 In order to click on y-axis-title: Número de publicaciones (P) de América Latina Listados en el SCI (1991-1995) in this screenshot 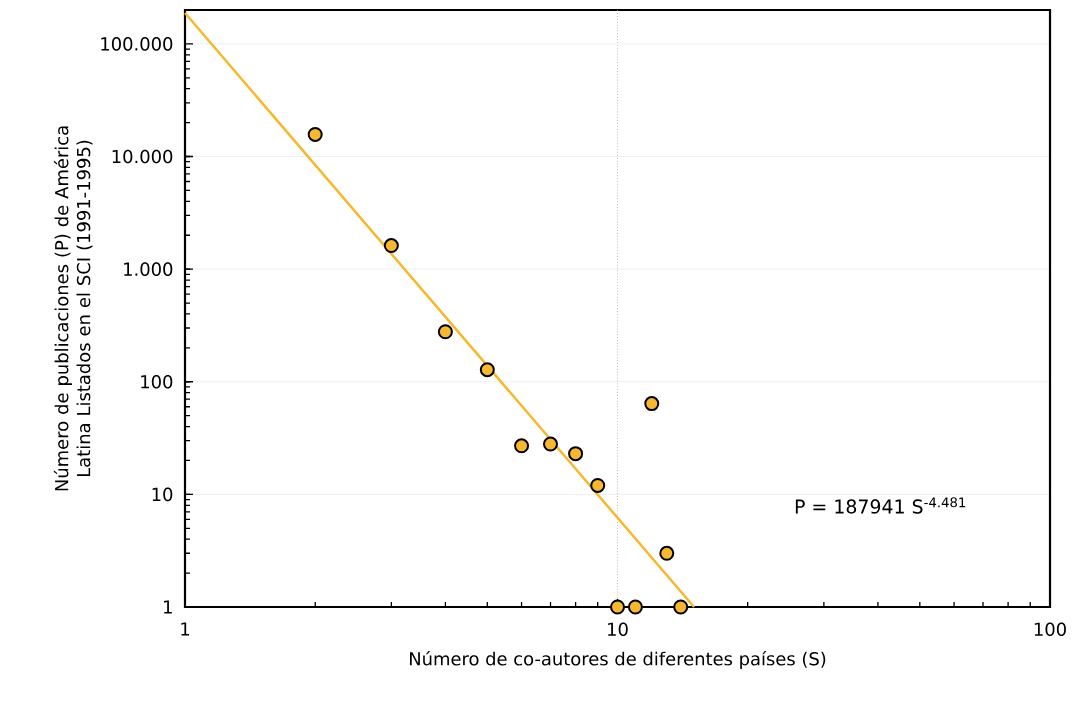, I will do `click(73, 308)`.